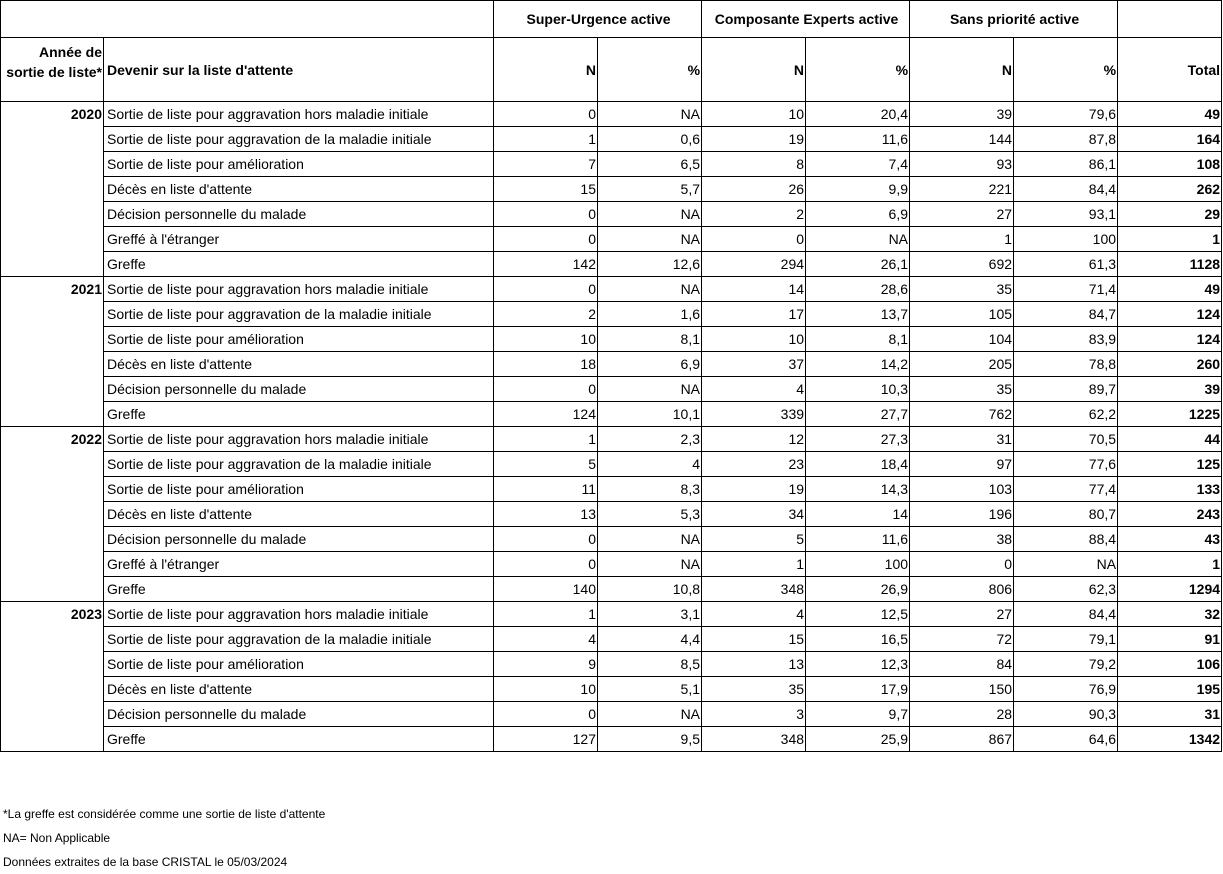 This screenshot has width=1223, height=874. Describe the element at coordinates (649, 339) in the screenshot. I see `value-cell: 8,1` at that location.